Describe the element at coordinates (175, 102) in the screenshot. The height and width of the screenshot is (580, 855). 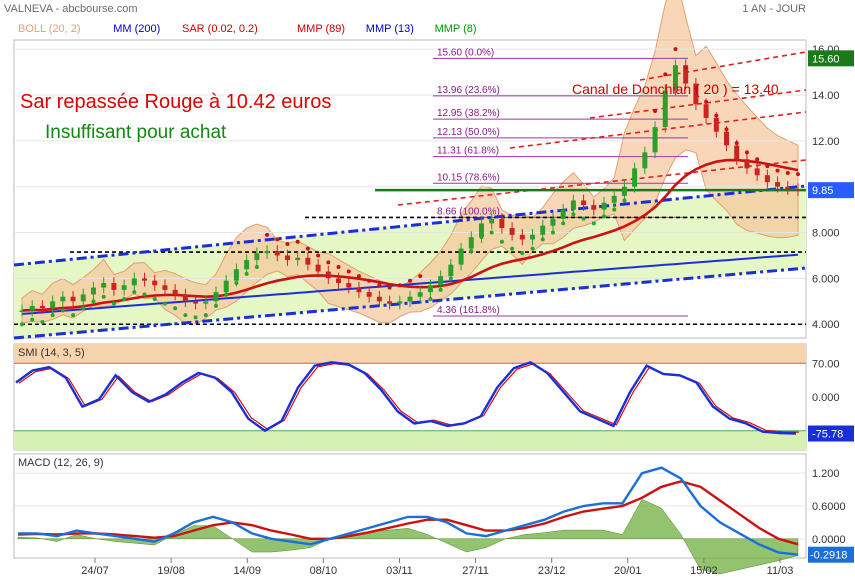
I see `annotation-sar: Sar repassée Rouge à 10.42 euros` at that location.